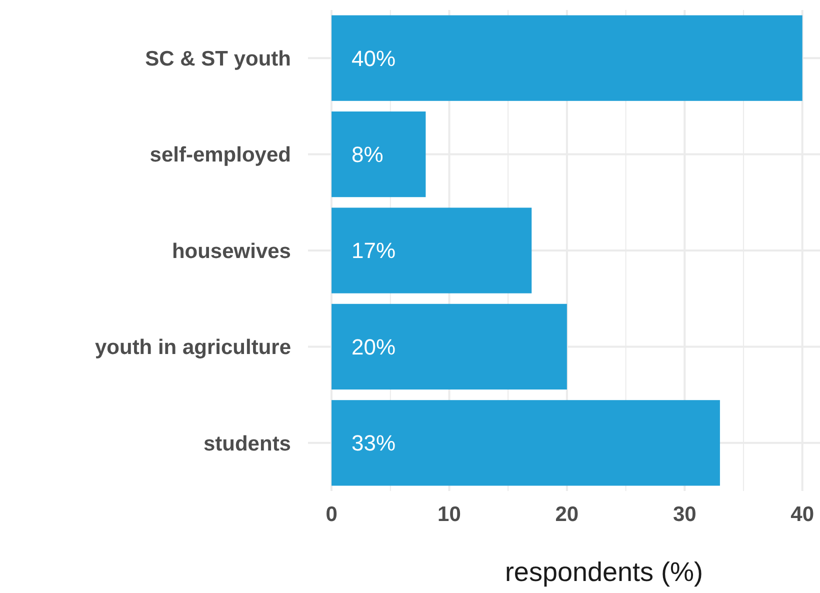  What do you see at coordinates (604, 572) in the screenshot?
I see `x-axis-title: respondents (%)` at bounding box center [604, 572].